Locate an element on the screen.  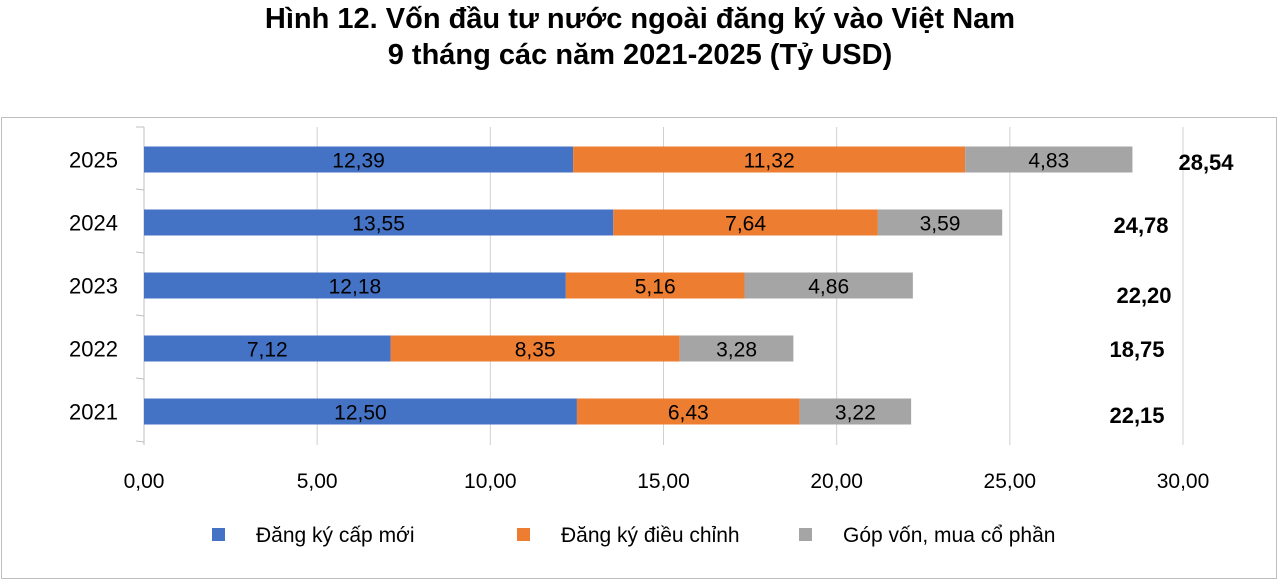
y-category-label: 2021 is located at coordinates (93, 412).